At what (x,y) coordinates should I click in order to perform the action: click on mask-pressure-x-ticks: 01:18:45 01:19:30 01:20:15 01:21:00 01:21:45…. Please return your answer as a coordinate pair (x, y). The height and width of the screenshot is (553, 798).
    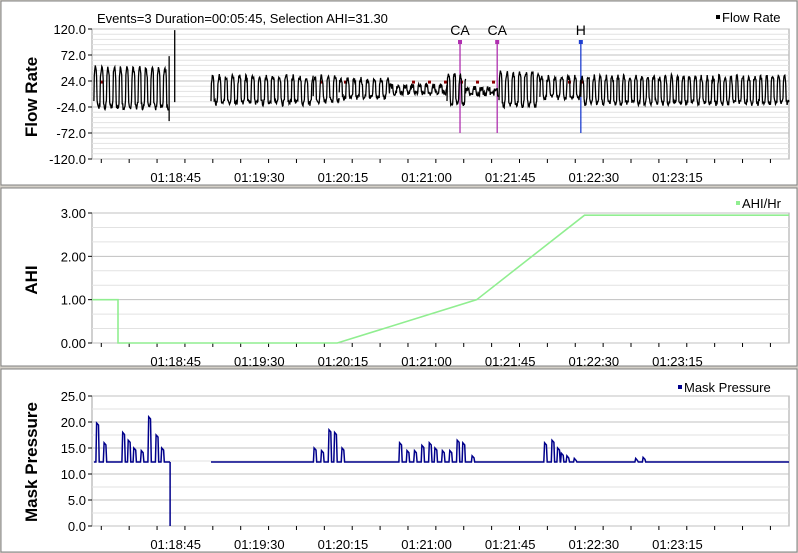
    Looking at the image, I should click on (435, 539).